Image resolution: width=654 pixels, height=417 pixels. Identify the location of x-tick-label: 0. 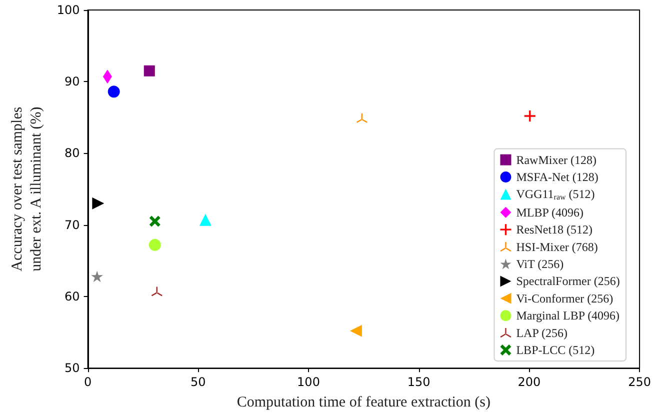
(88, 382).